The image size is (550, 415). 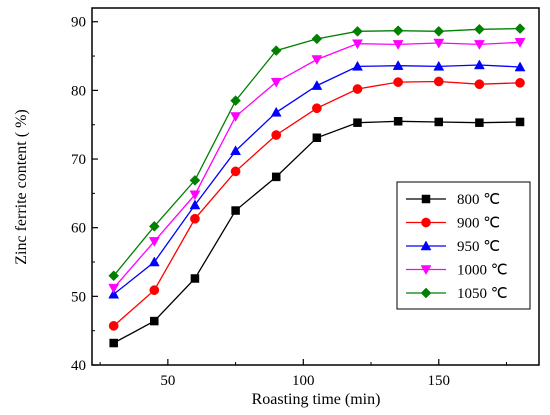 What do you see at coordinates (78, 366) in the screenshot?
I see `y-tick-label: 40` at bounding box center [78, 366].